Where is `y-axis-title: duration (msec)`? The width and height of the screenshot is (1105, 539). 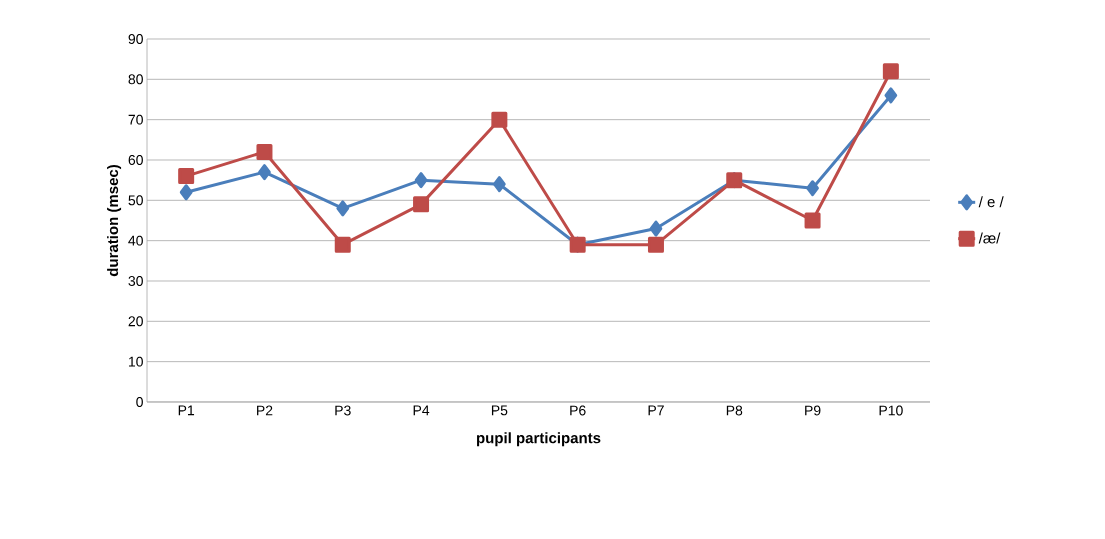
y-axis-title: duration (msec) is located at coordinates (114, 220).